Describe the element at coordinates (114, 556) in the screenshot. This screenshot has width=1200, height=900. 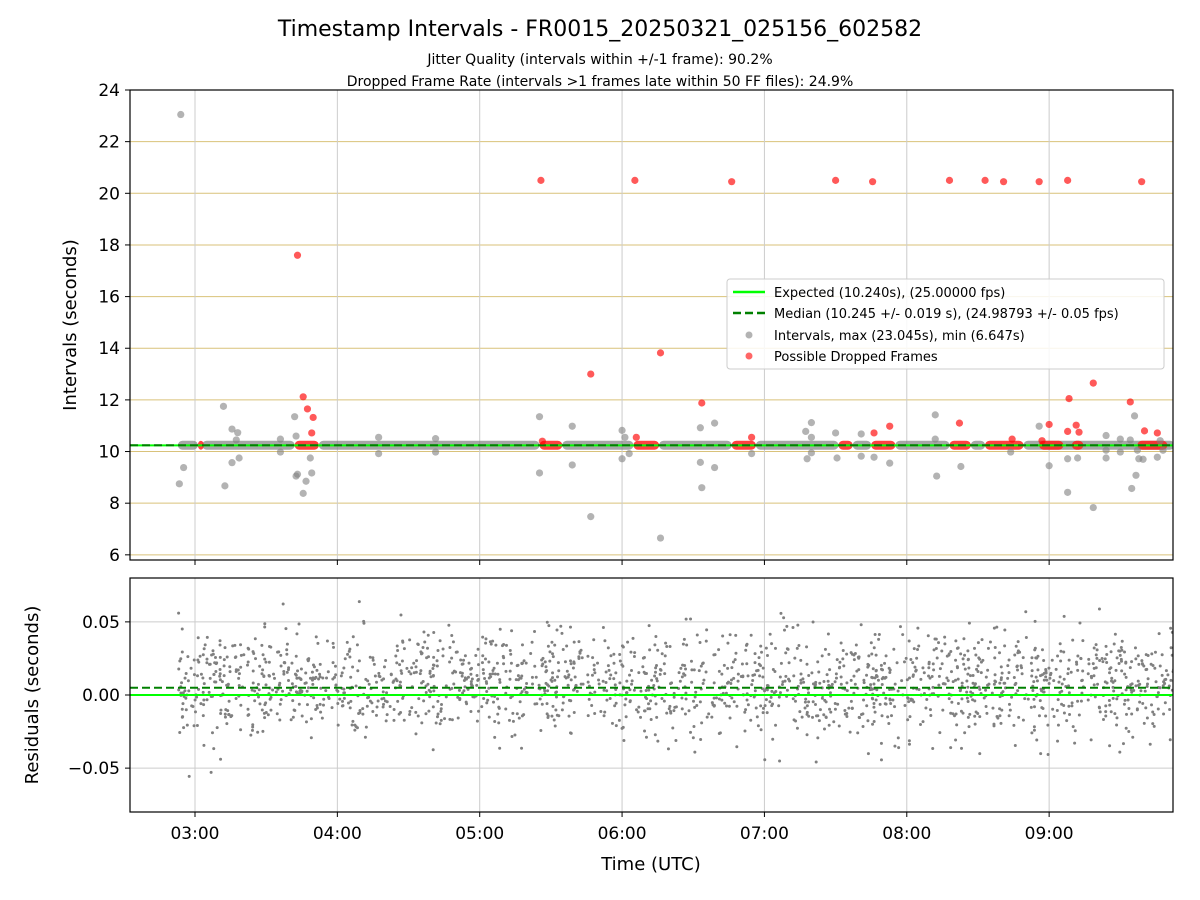
I see `intervals-y-tick-label: 6` at that location.